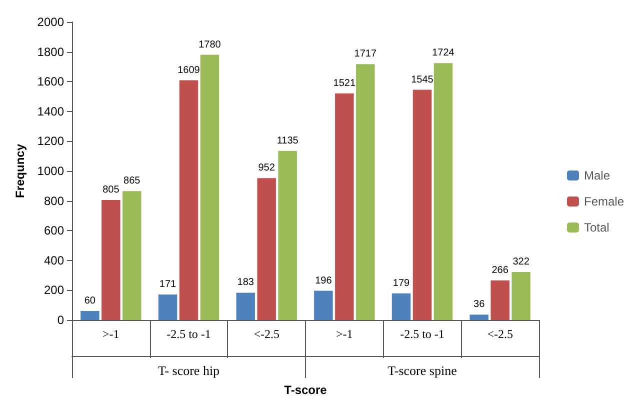  What do you see at coordinates (54, 201) in the screenshot?
I see `y-tick-label: 800` at bounding box center [54, 201].